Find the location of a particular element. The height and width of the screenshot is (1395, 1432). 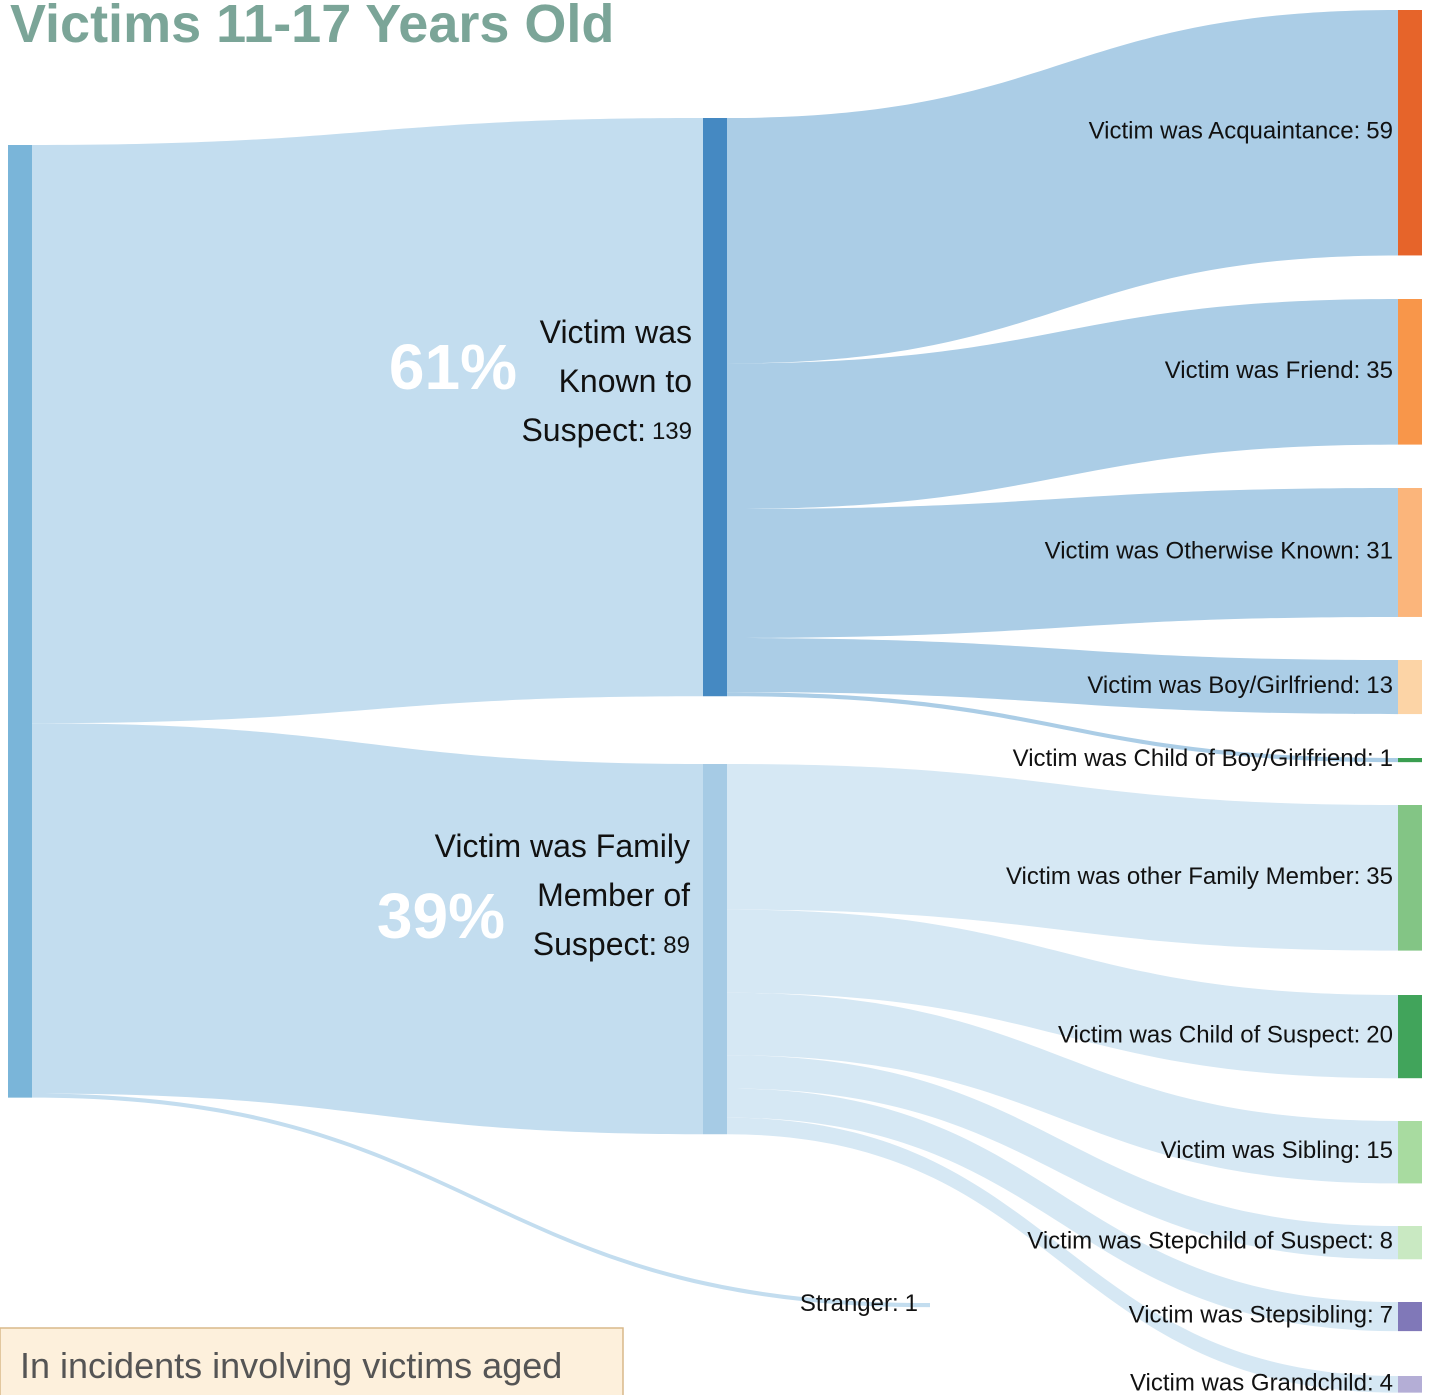

node-value: 4 is located at coordinates (1386, 1382).